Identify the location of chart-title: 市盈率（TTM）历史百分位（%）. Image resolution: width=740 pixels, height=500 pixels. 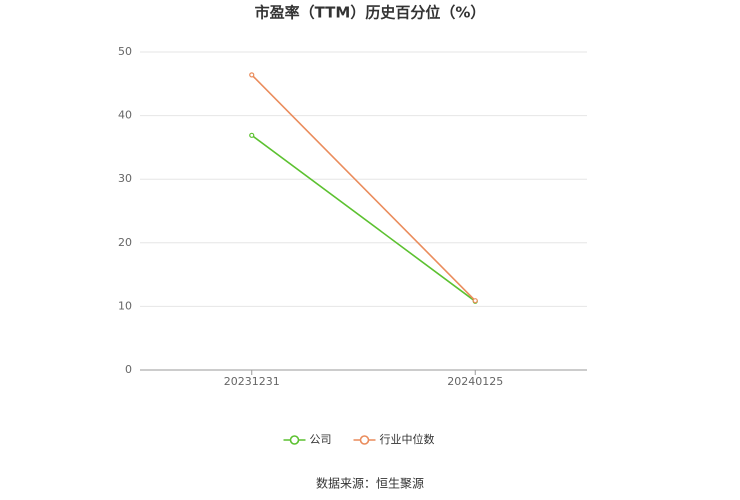
(370, 13).